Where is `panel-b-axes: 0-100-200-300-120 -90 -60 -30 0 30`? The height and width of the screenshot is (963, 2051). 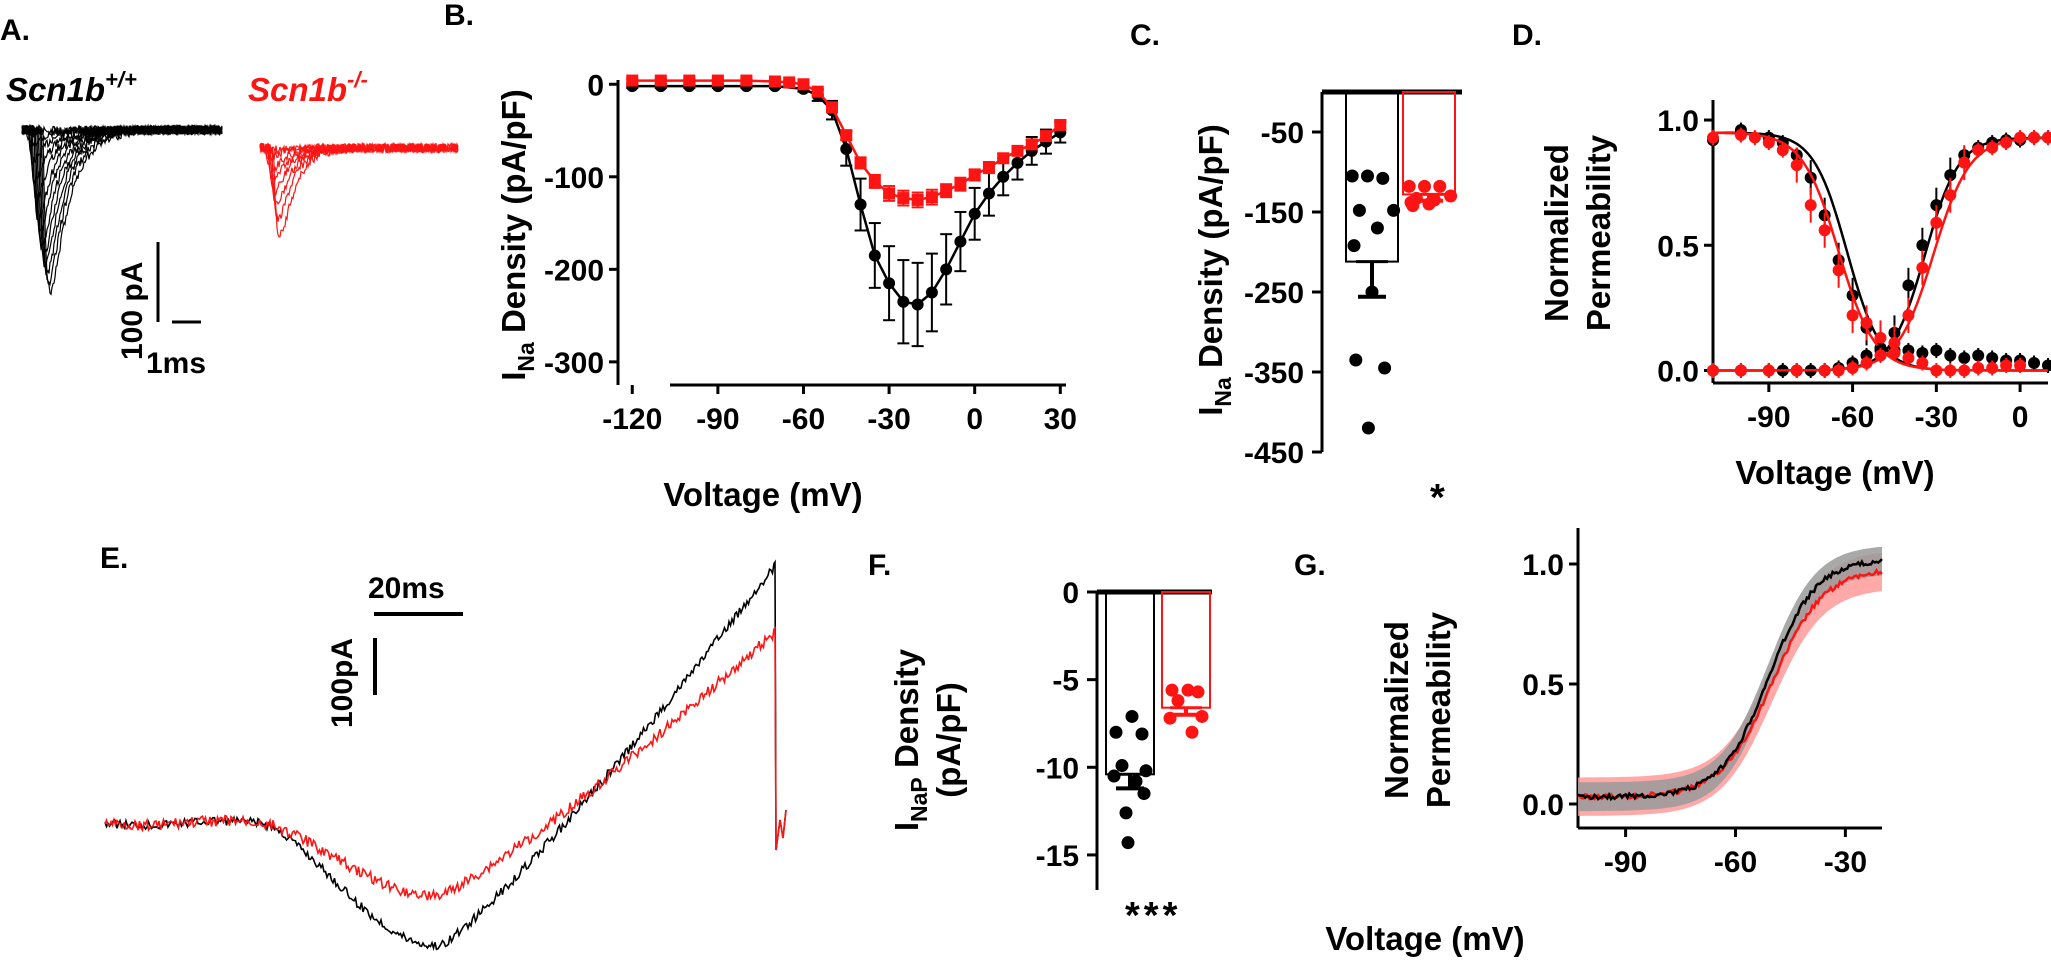 panel-b-axes: 0-100-200-300-120 -90 -60 -30 0 30 is located at coordinates (810, 252).